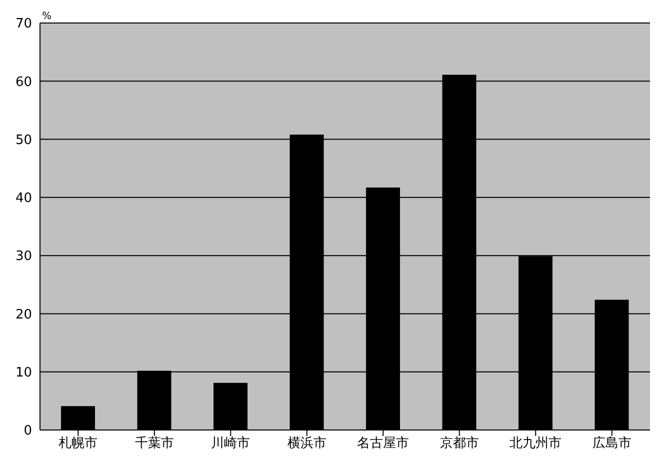 The image size is (662, 474). What do you see at coordinates (154, 444) in the screenshot?
I see `x-tick-label: 千葉市` at bounding box center [154, 444].